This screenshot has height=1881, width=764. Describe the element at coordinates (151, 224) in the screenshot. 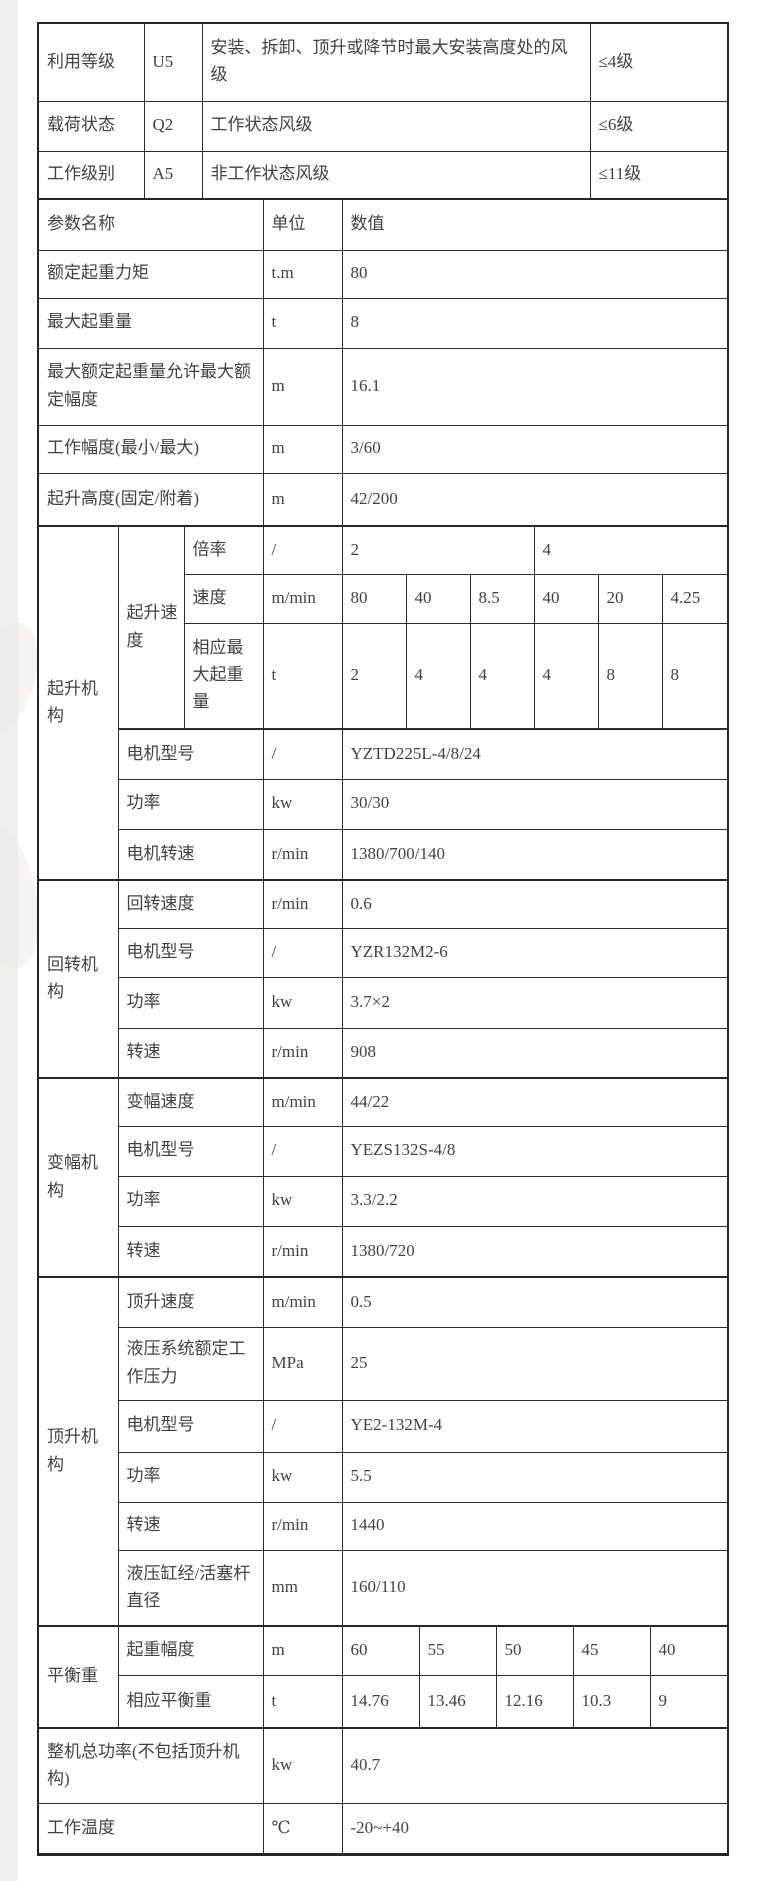

I see `param-header-name-cell: 参数名称` at that location.